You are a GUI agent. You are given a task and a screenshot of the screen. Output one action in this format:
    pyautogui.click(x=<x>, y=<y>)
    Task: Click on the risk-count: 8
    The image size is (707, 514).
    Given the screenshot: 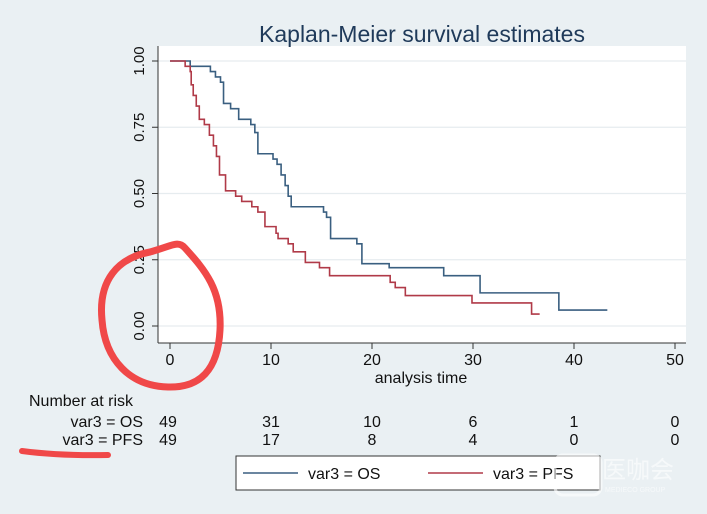 What is the action you would take?
    pyautogui.click(x=372, y=440)
    